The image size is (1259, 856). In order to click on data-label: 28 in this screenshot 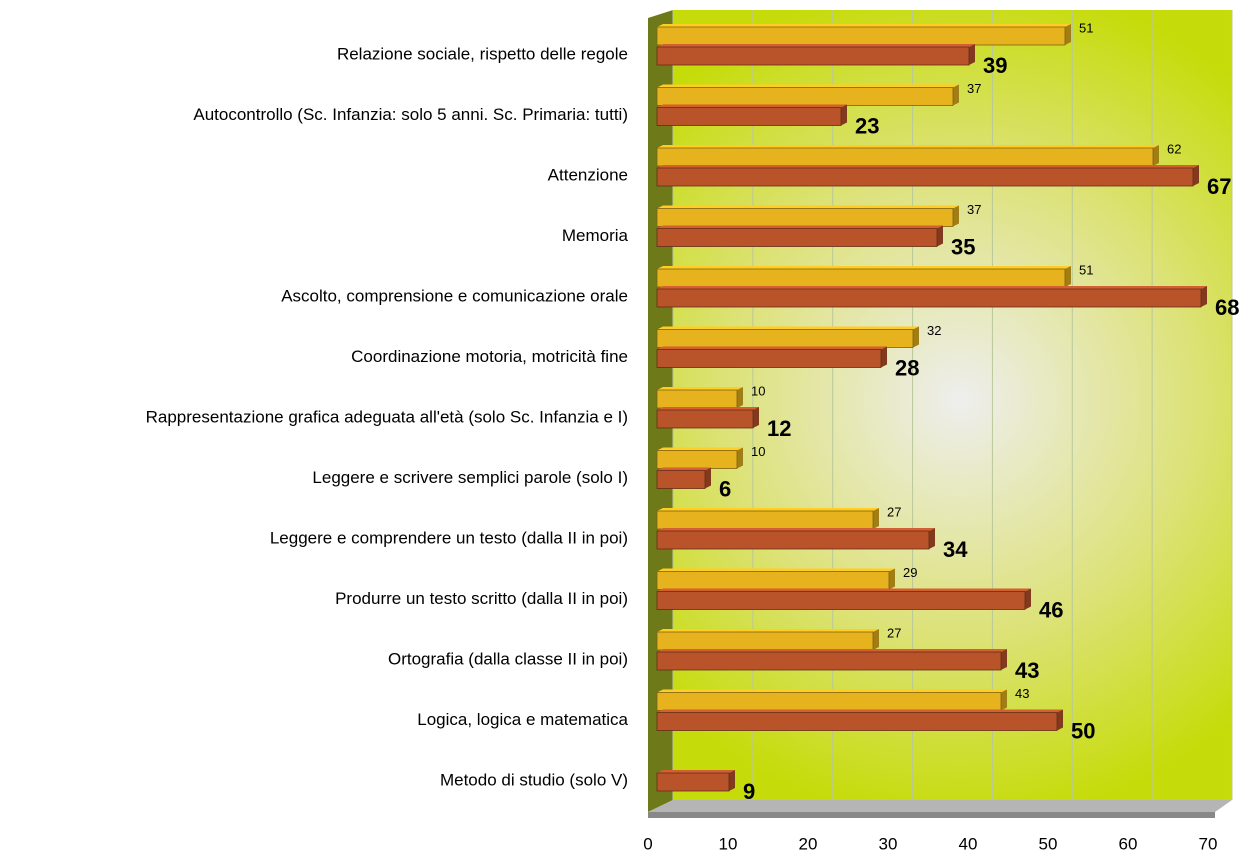, I will do `click(907, 367)`.